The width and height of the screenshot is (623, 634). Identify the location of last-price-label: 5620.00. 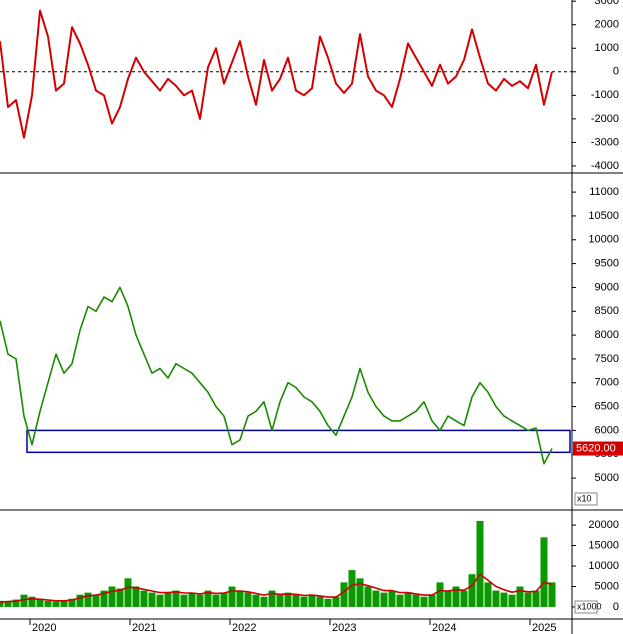
(596, 448).